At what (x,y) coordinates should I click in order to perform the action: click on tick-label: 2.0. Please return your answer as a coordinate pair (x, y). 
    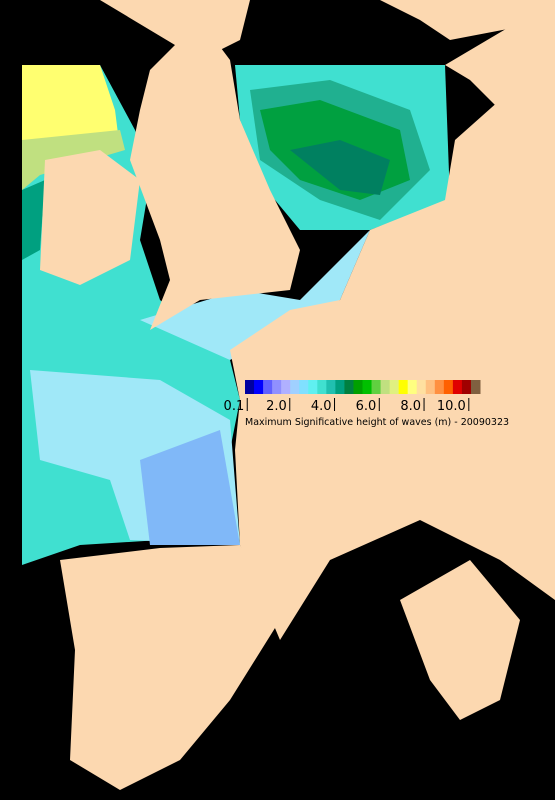
    Looking at the image, I should click on (276, 406).